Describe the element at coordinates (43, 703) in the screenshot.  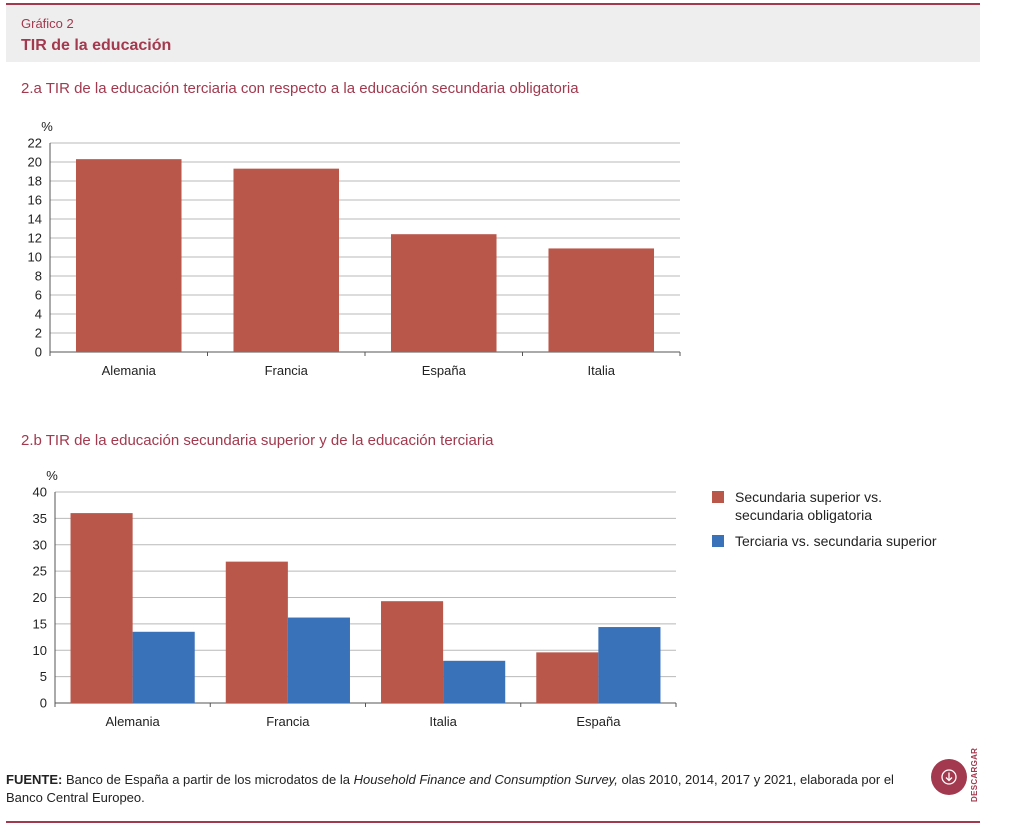
I see `chart-b-ytick-label: 0` at that location.